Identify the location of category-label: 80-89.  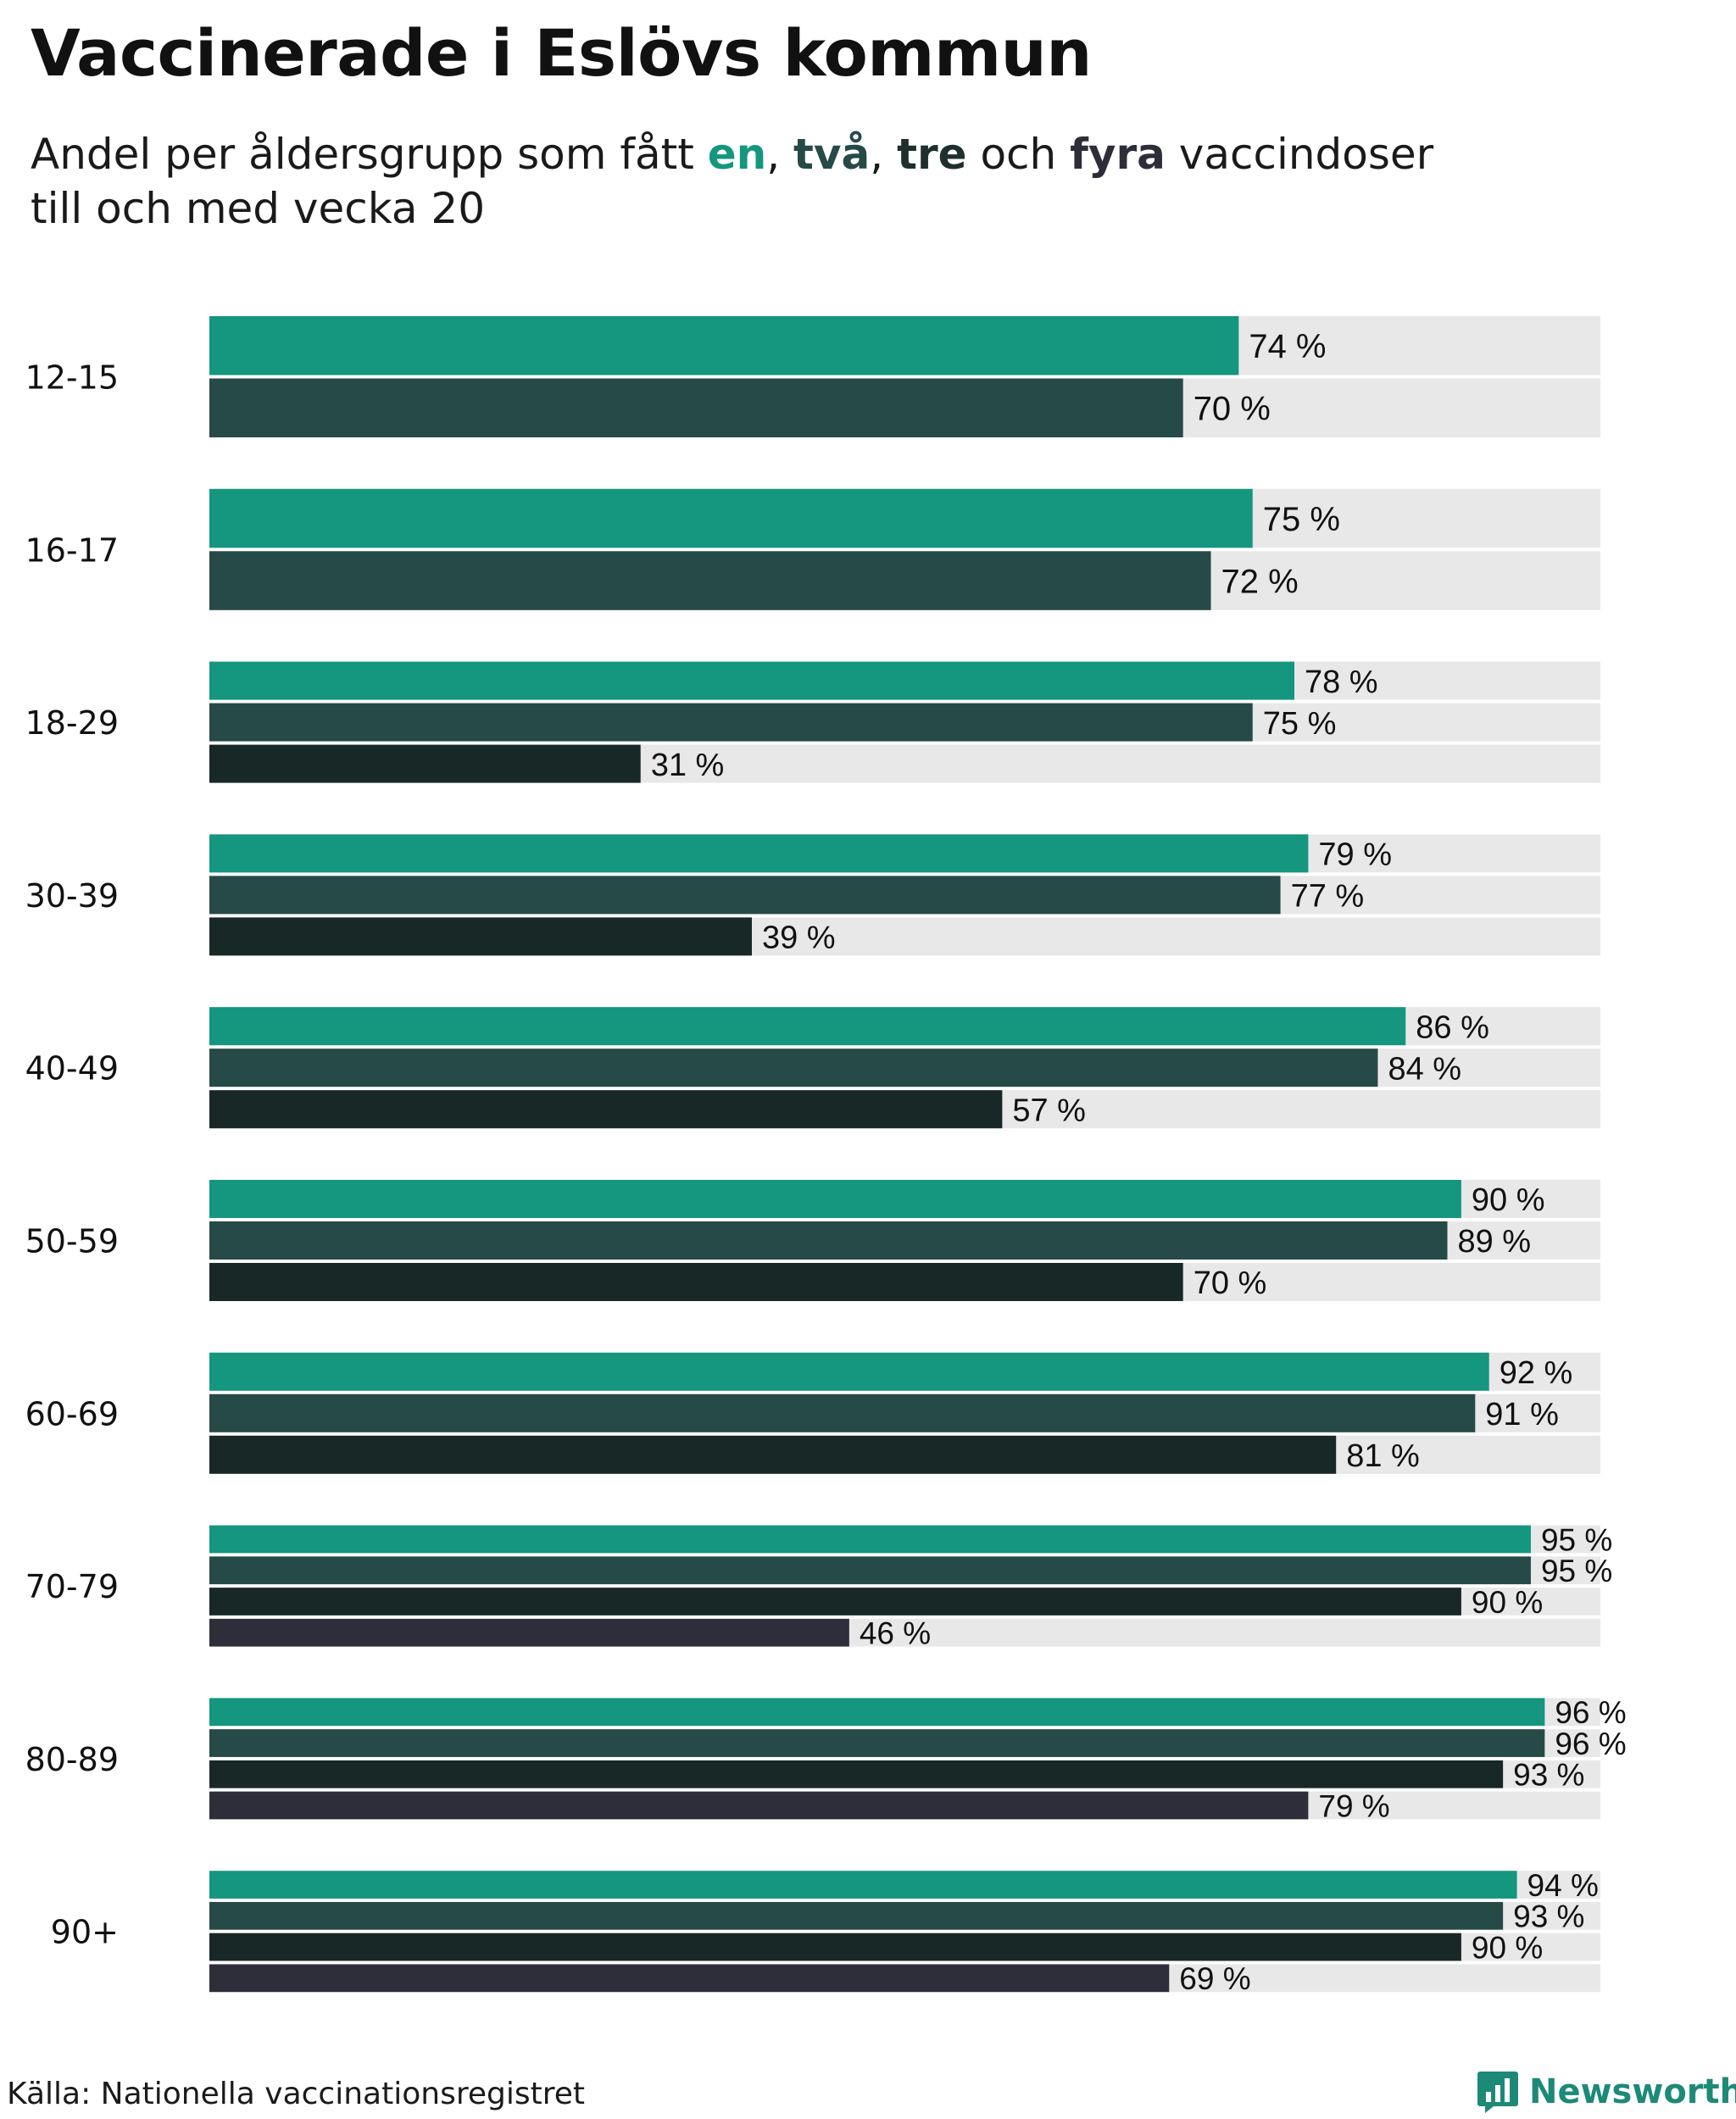
(72, 1760).